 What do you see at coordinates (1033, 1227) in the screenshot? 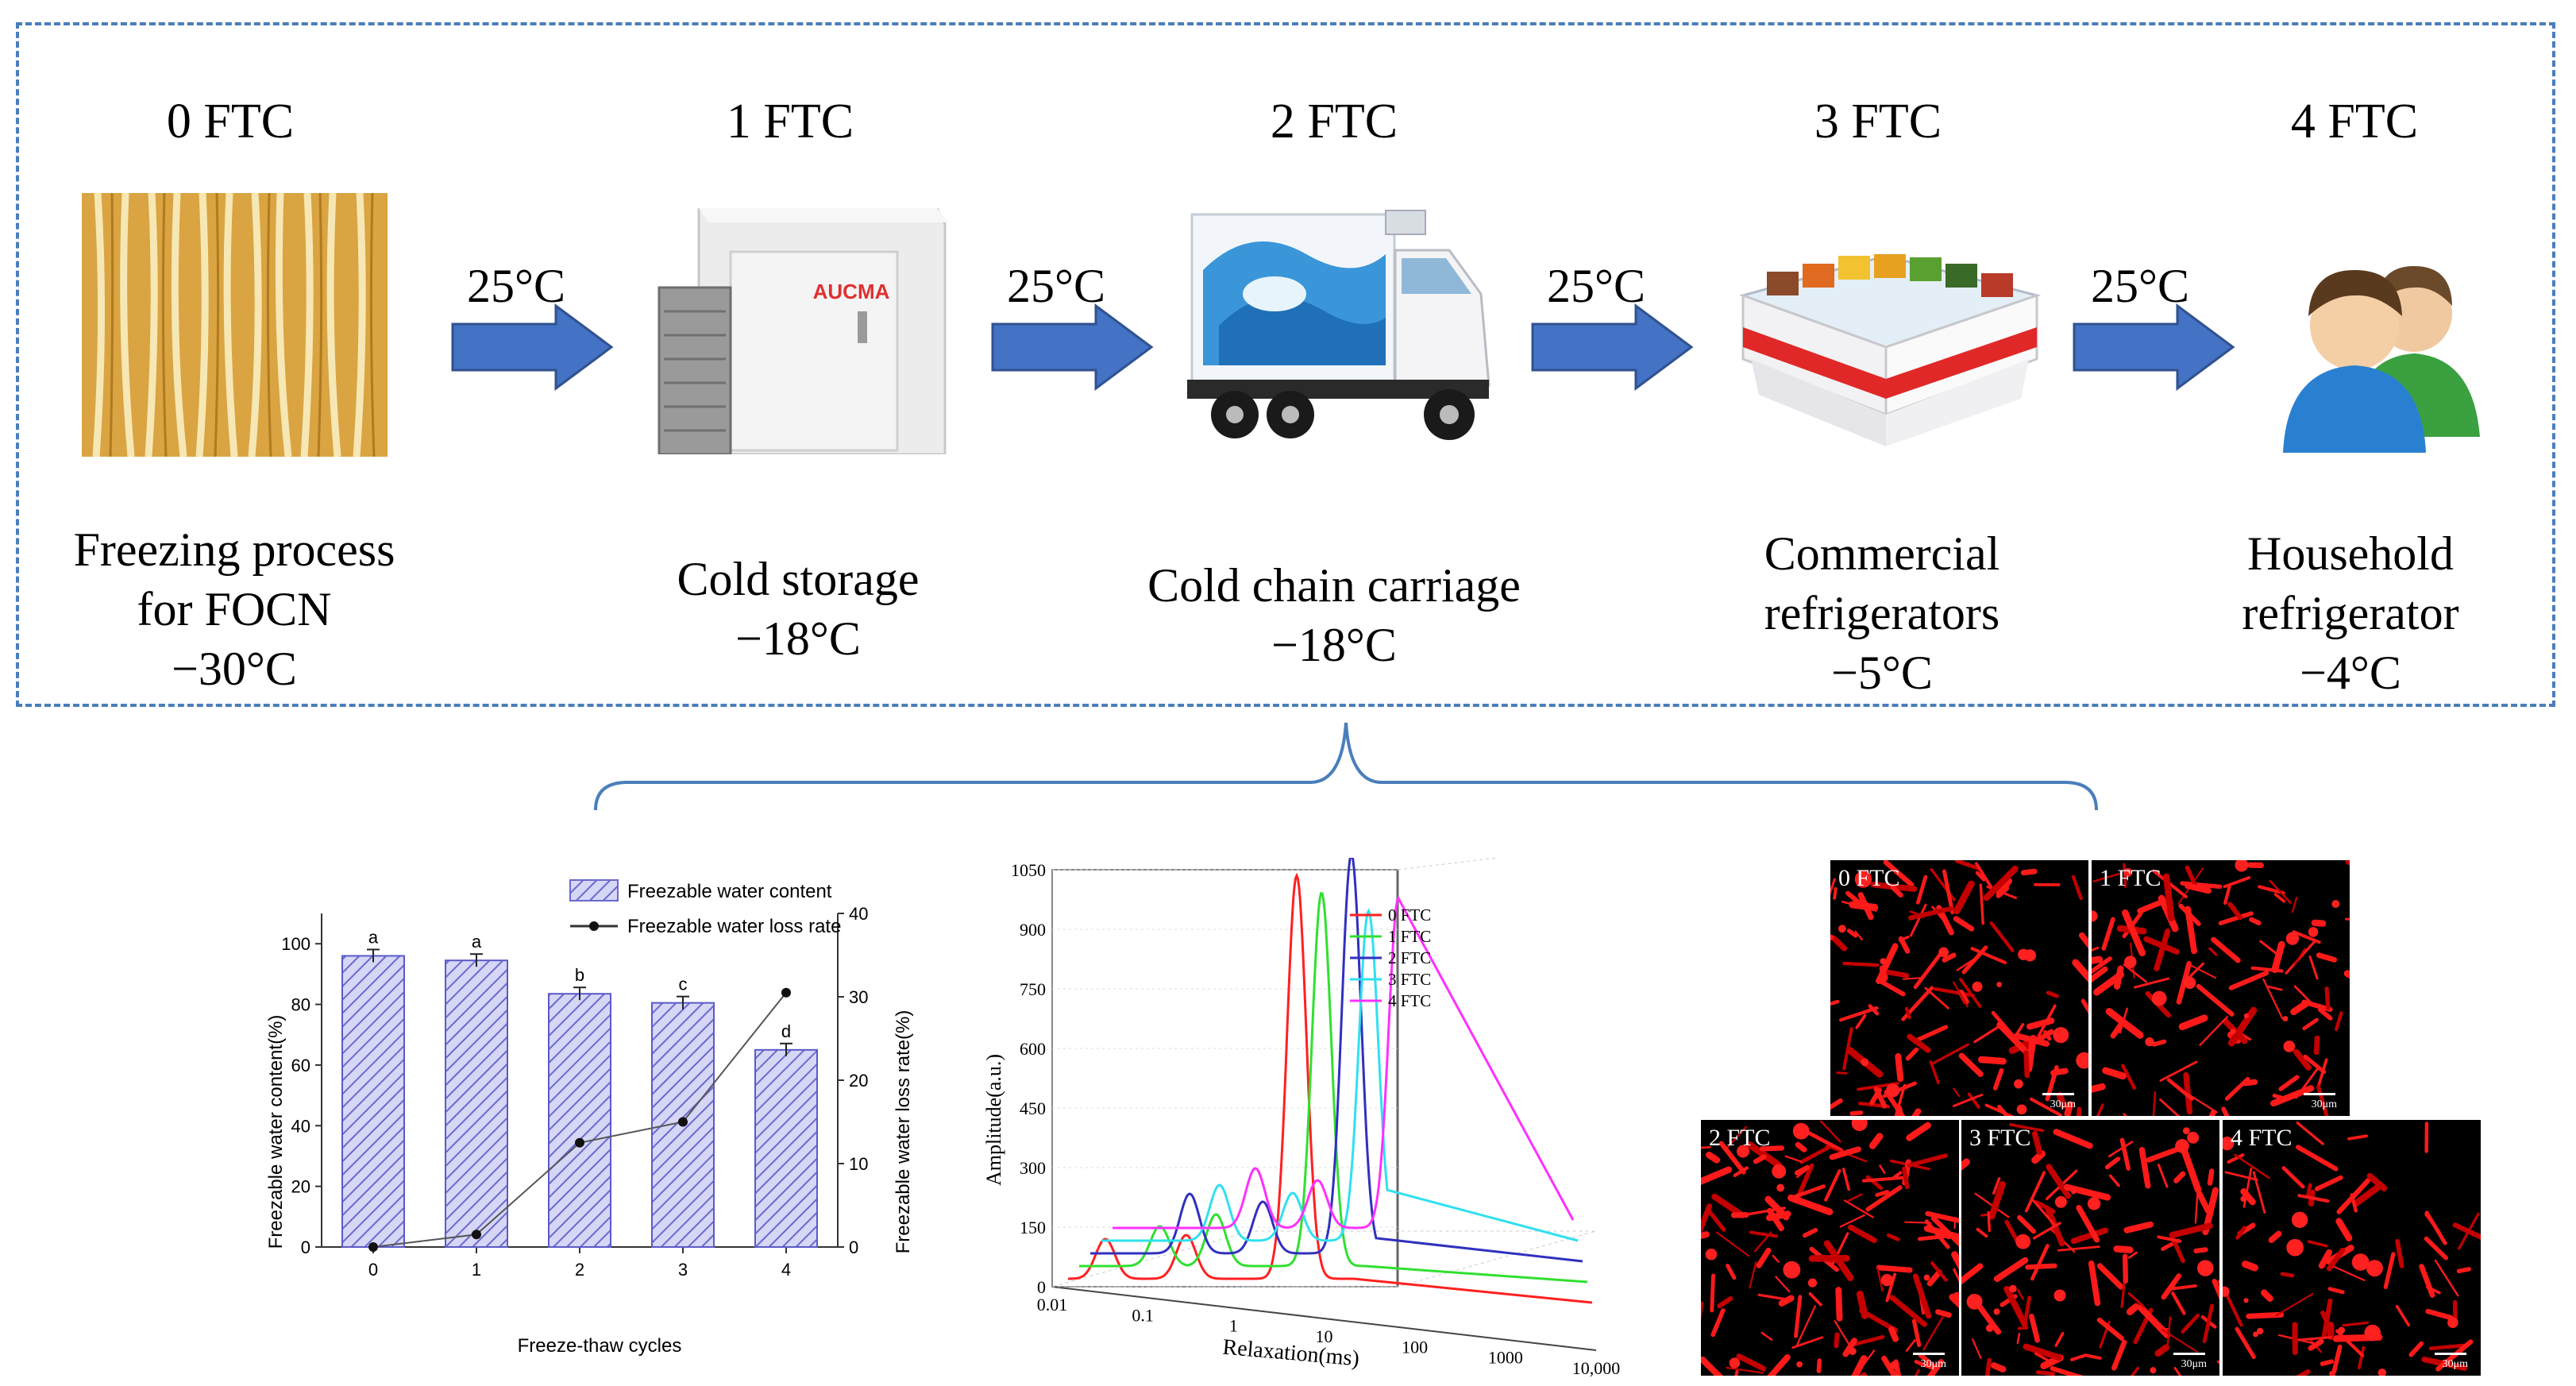
I see `nmr-y-tick-label: 150` at bounding box center [1033, 1227].